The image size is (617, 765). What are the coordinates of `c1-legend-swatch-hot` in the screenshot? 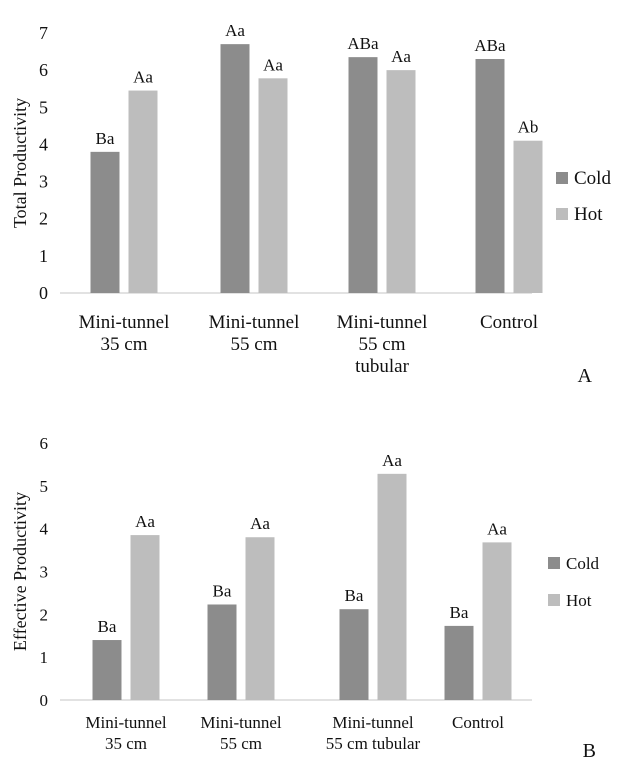 It's located at (554, 600).